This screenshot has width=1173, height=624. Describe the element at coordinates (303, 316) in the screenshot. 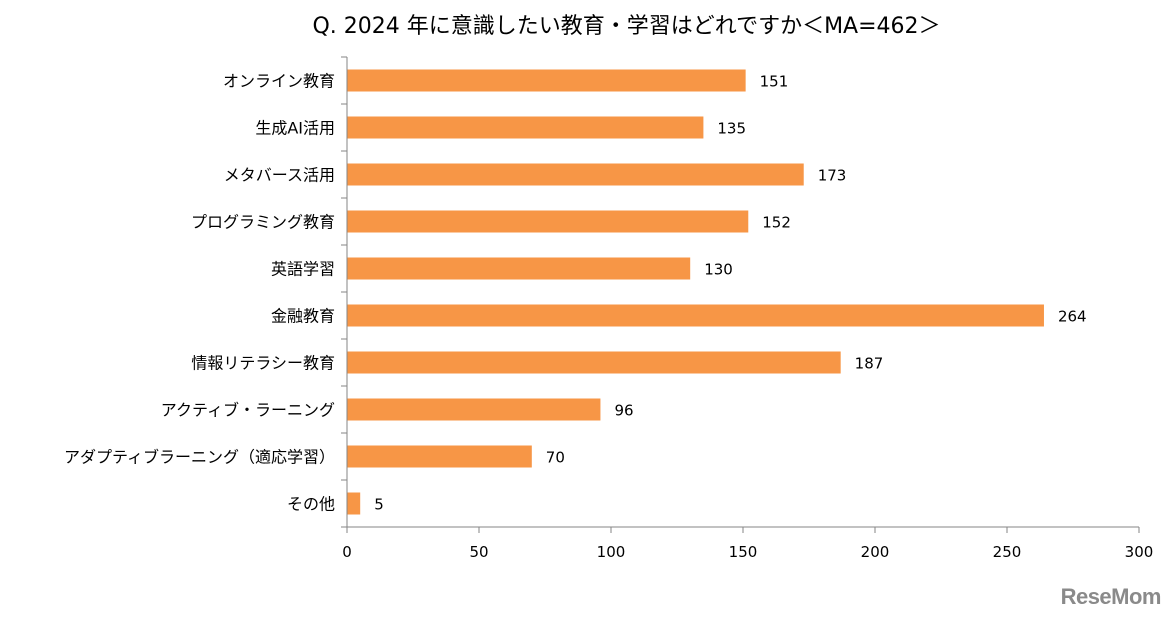

I see `category-label: 金融教育` at that location.